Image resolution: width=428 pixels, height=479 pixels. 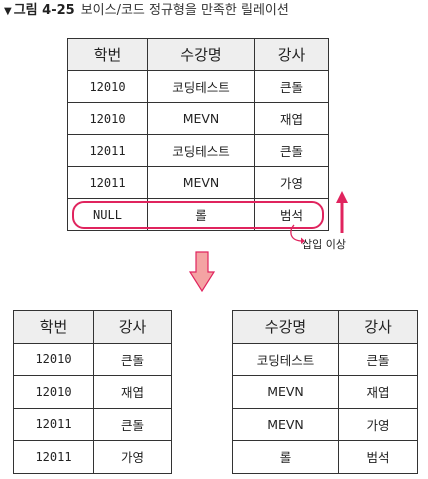 I want to click on table-row: 12011 코딩테스트 큰돌, so click(x=198, y=150).